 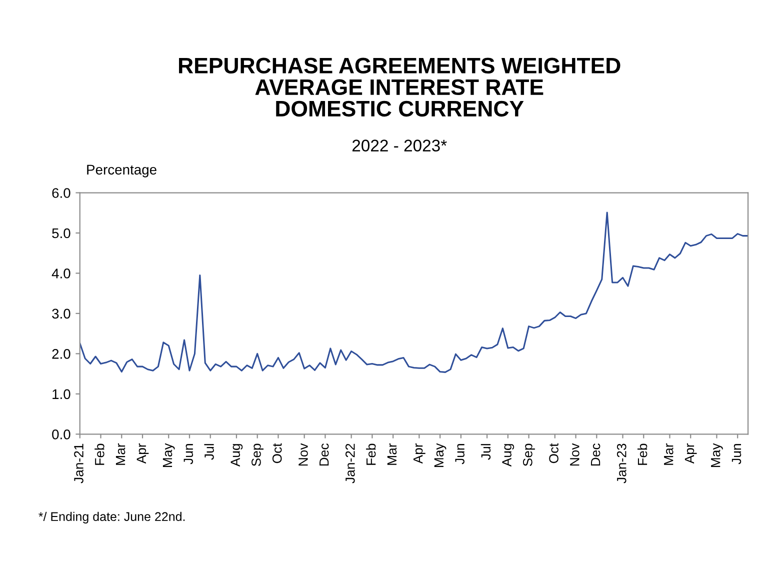 What do you see at coordinates (621, 464) in the screenshot?
I see `x-tick-label: Jan-23` at bounding box center [621, 464].